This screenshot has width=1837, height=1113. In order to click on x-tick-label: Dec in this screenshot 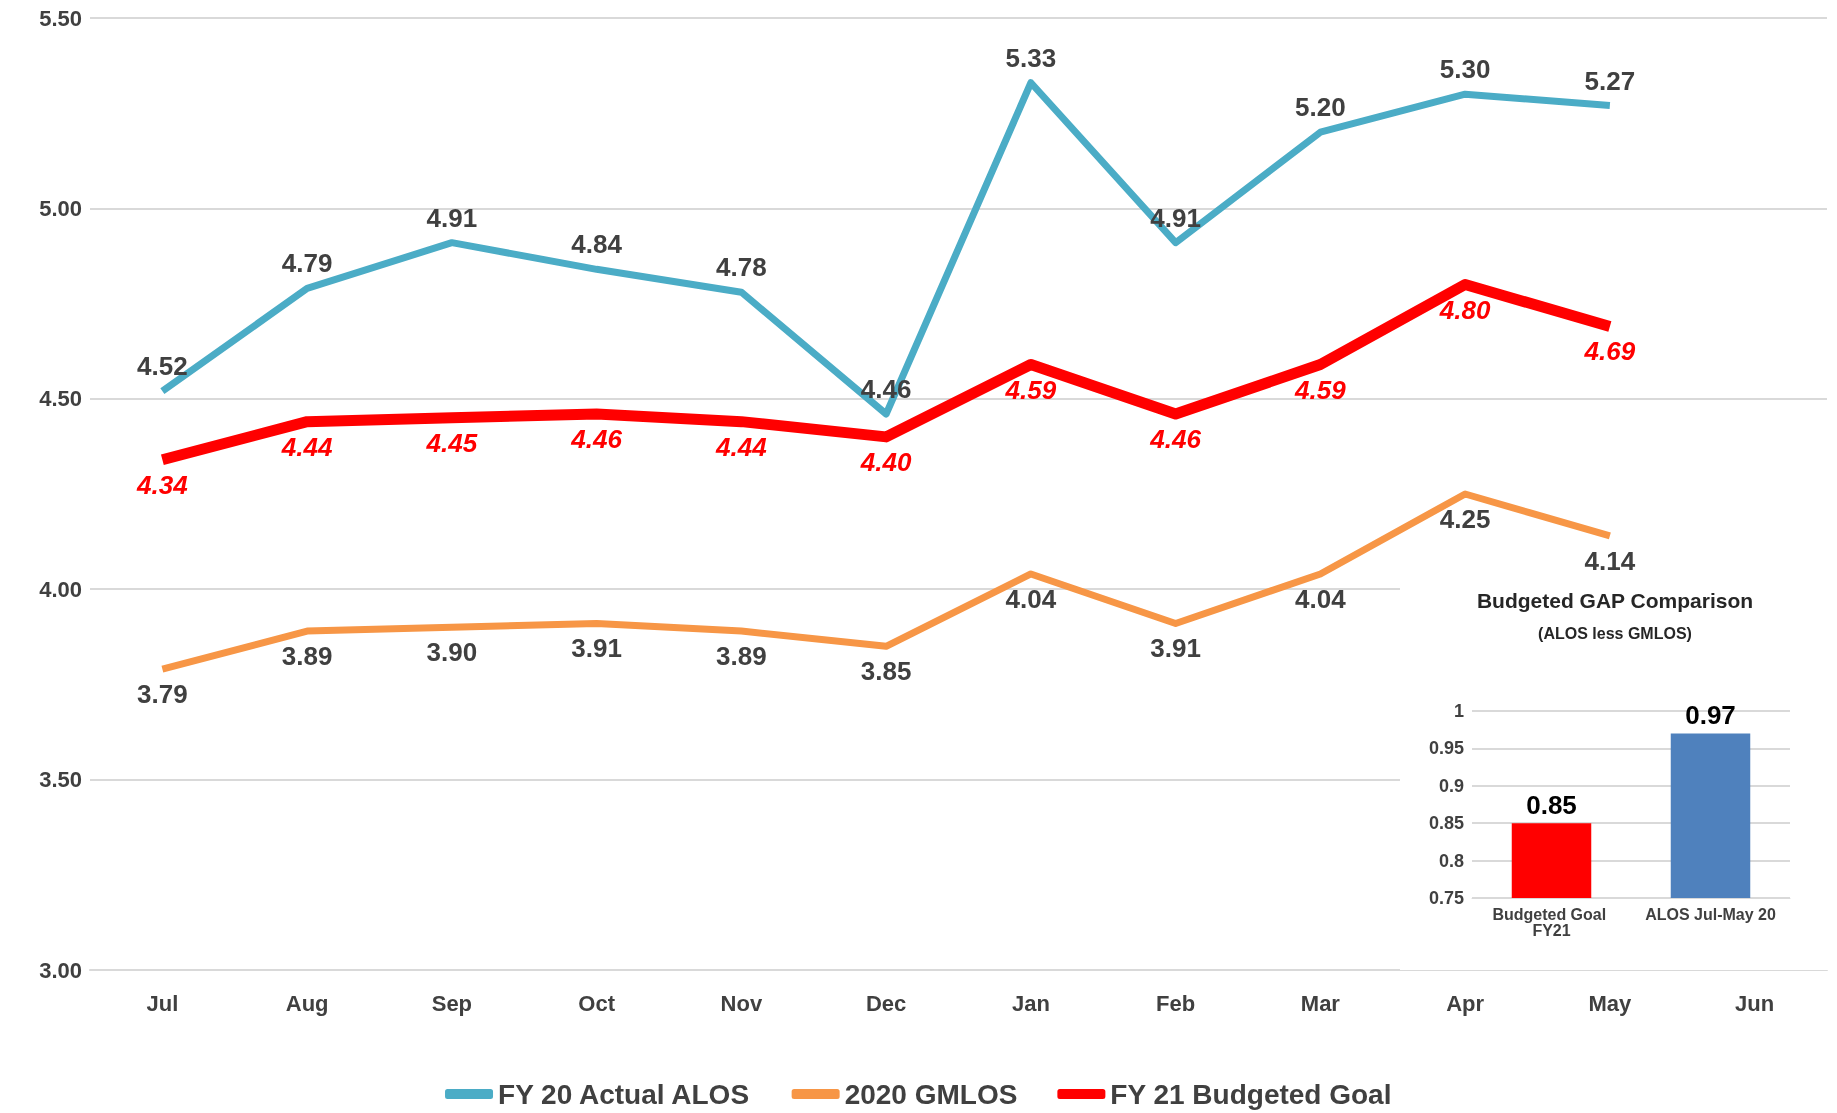, I will do `click(886, 1003)`.